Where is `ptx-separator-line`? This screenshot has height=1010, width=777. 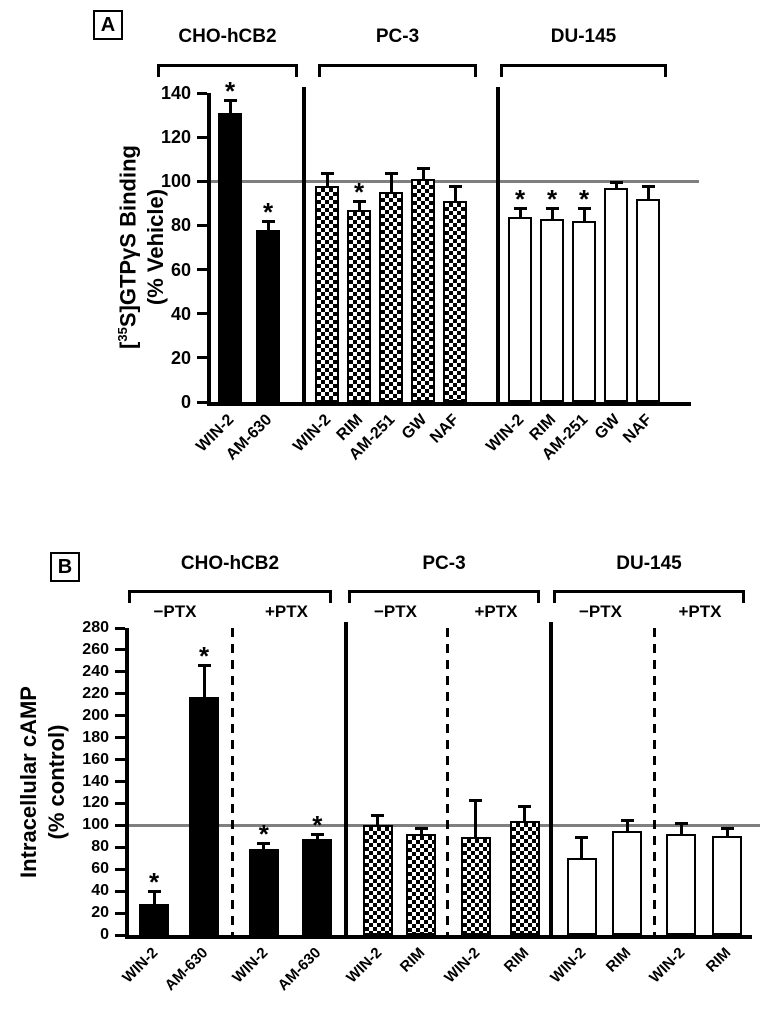 ptx-separator-line is located at coordinates (232, 781).